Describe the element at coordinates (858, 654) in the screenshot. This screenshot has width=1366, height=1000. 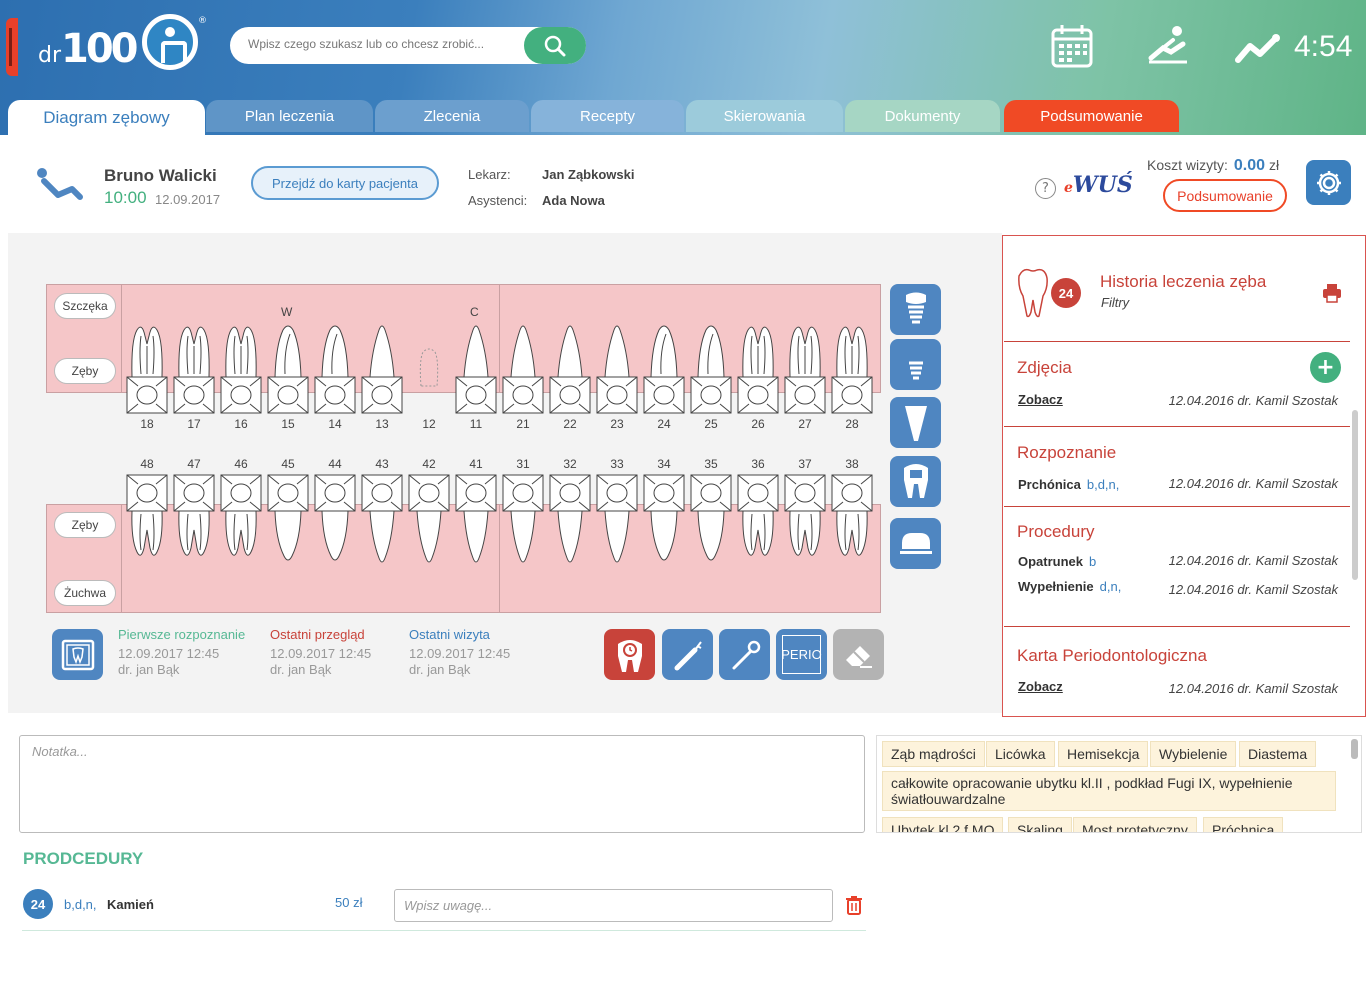
I see `eraser-button` at that location.